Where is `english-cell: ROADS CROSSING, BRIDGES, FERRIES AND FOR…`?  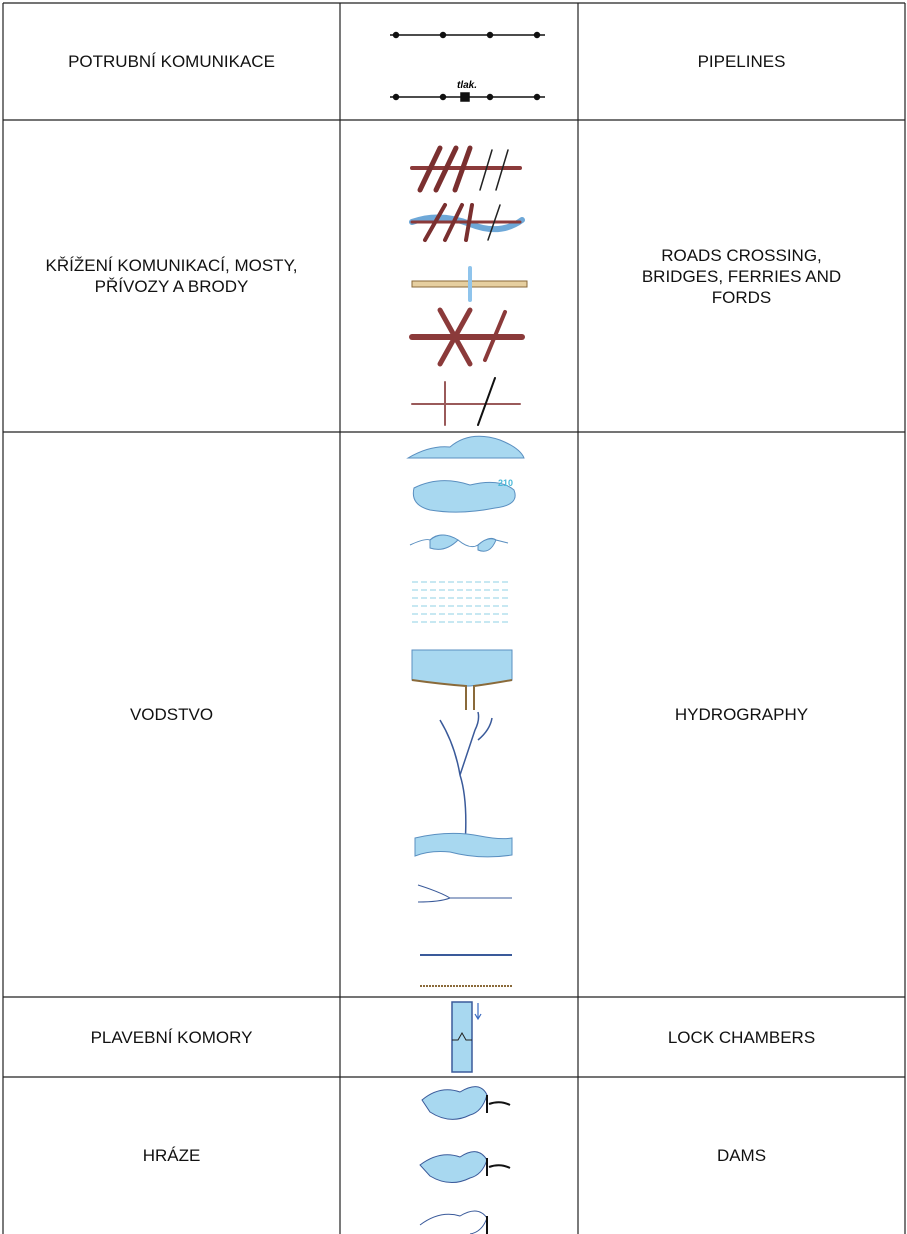 english-cell: ROADS CROSSING, BRIDGES, FERRIES AND FOR… is located at coordinates (741, 276).